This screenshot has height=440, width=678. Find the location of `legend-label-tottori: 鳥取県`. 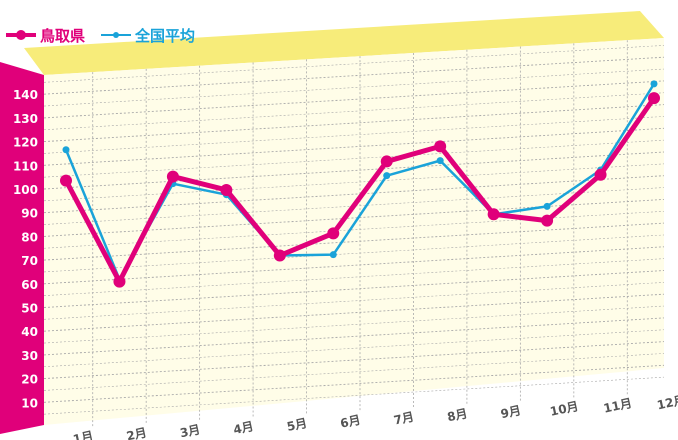

legend-label-tottori: 鳥取県 is located at coordinates (63, 35).